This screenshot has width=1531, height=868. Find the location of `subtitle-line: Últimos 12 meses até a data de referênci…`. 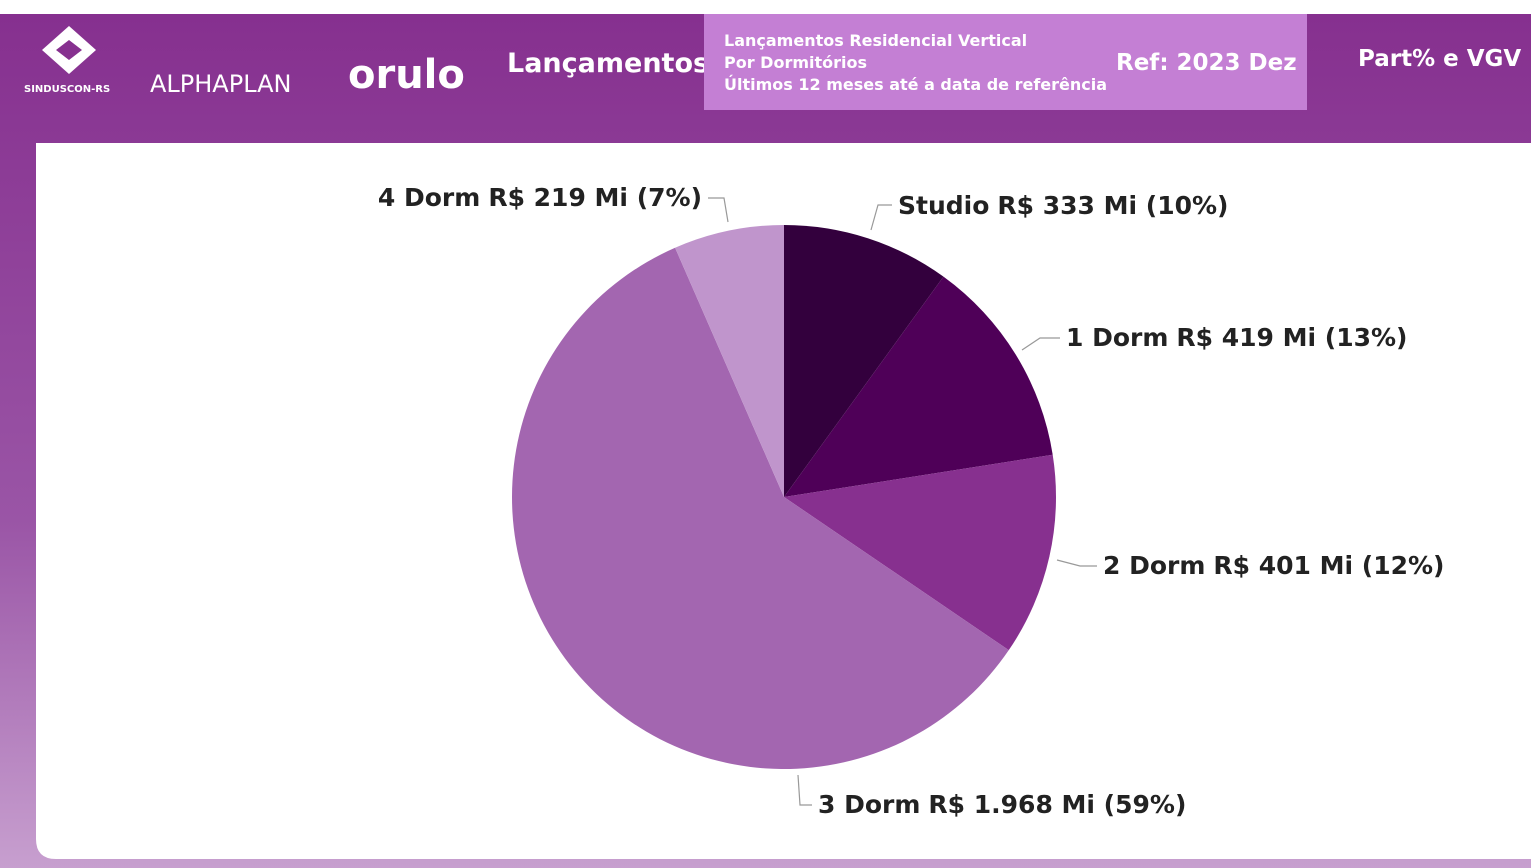

subtitle-line: Últimos 12 meses até a data de referênci… is located at coordinates (916, 84).